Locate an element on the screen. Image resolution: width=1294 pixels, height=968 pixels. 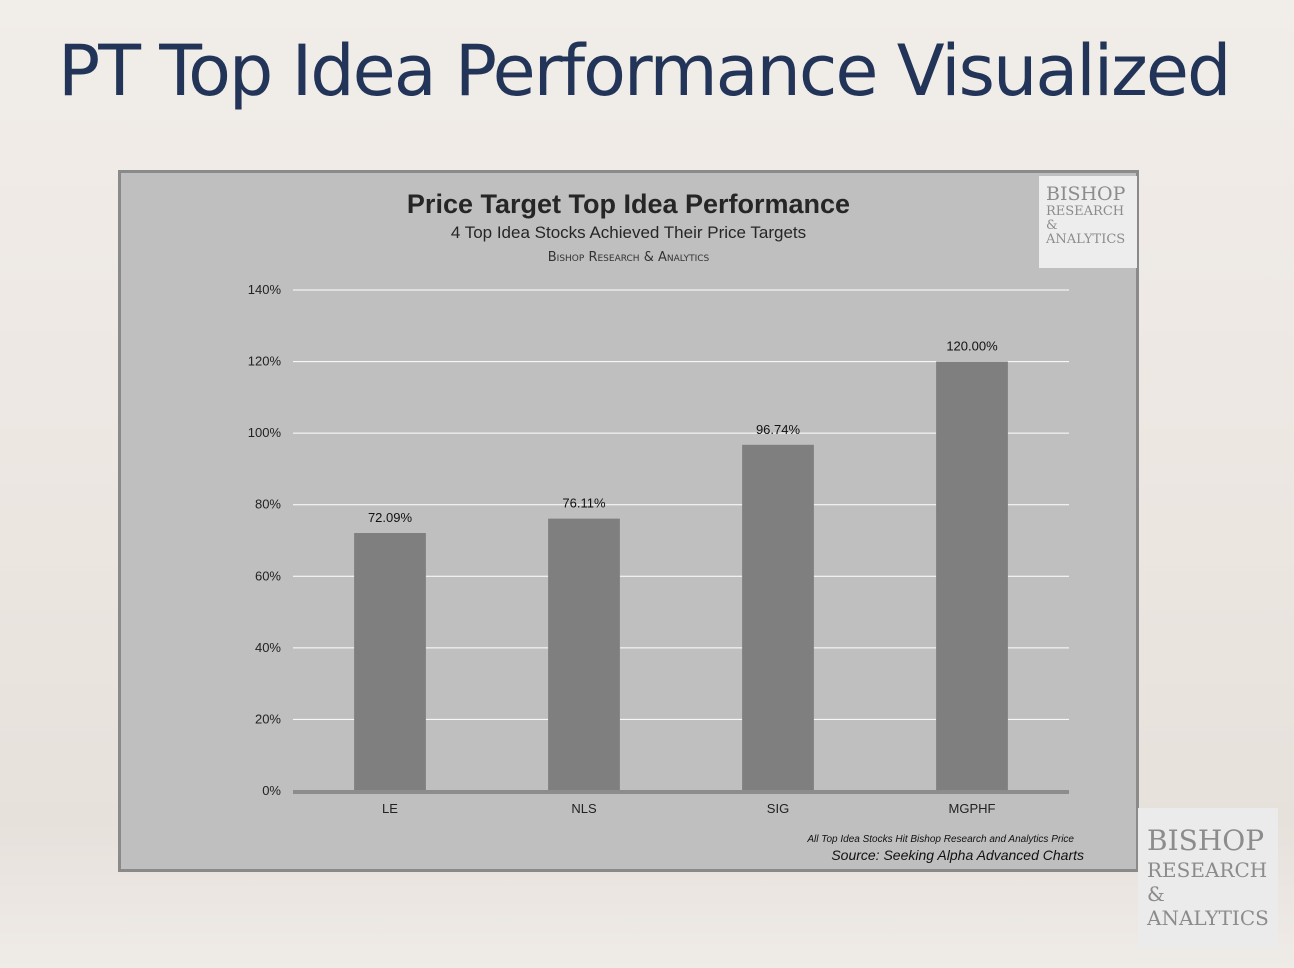
x-tick-label: MGPHF is located at coordinates (972, 808).